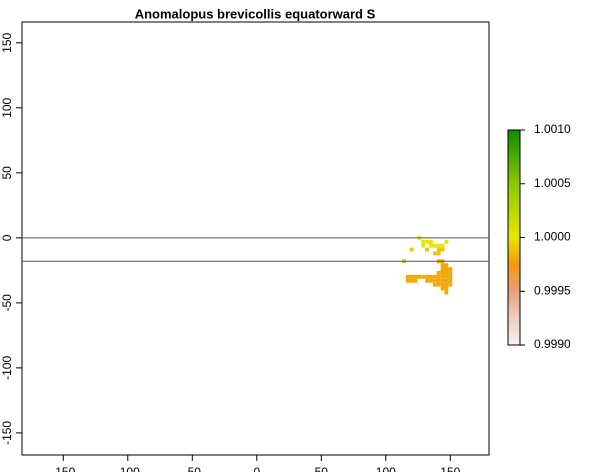  Describe the element at coordinates (7, 173) in the screenshot. I see `y-tick-label: 50` at that location.